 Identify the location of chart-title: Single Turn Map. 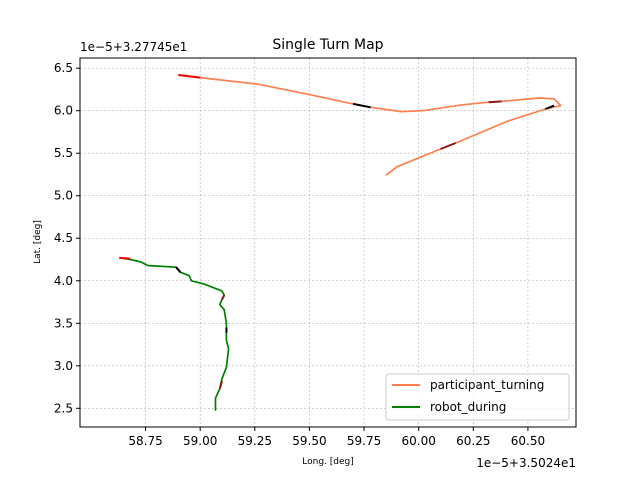
(327, 45).